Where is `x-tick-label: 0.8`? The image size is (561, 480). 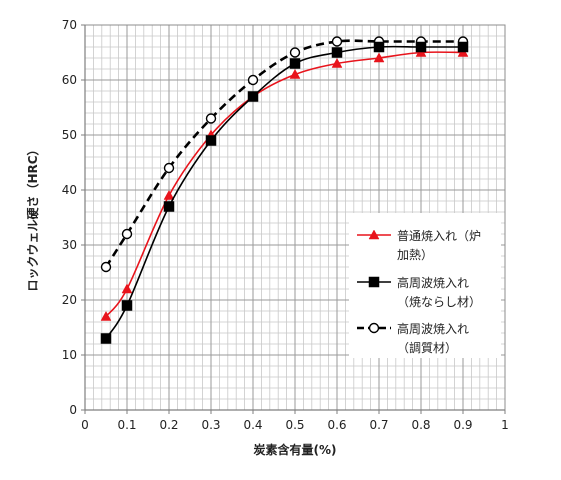
x-tick-label: 0.8 is located at coordinates (420, 425).